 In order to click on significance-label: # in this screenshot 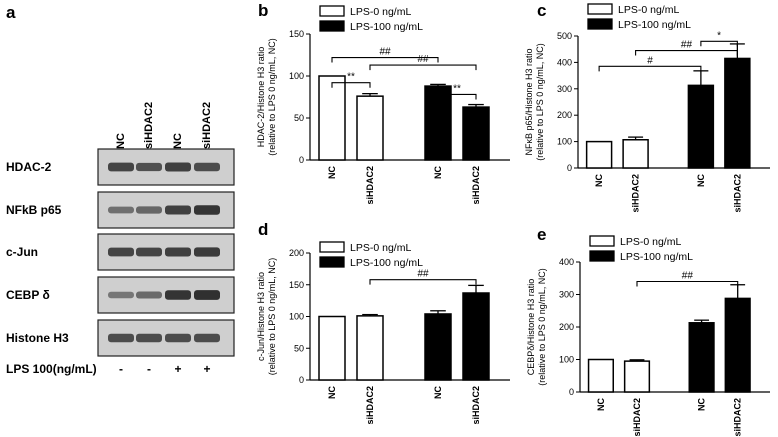, I will do `click(650, 60)`.